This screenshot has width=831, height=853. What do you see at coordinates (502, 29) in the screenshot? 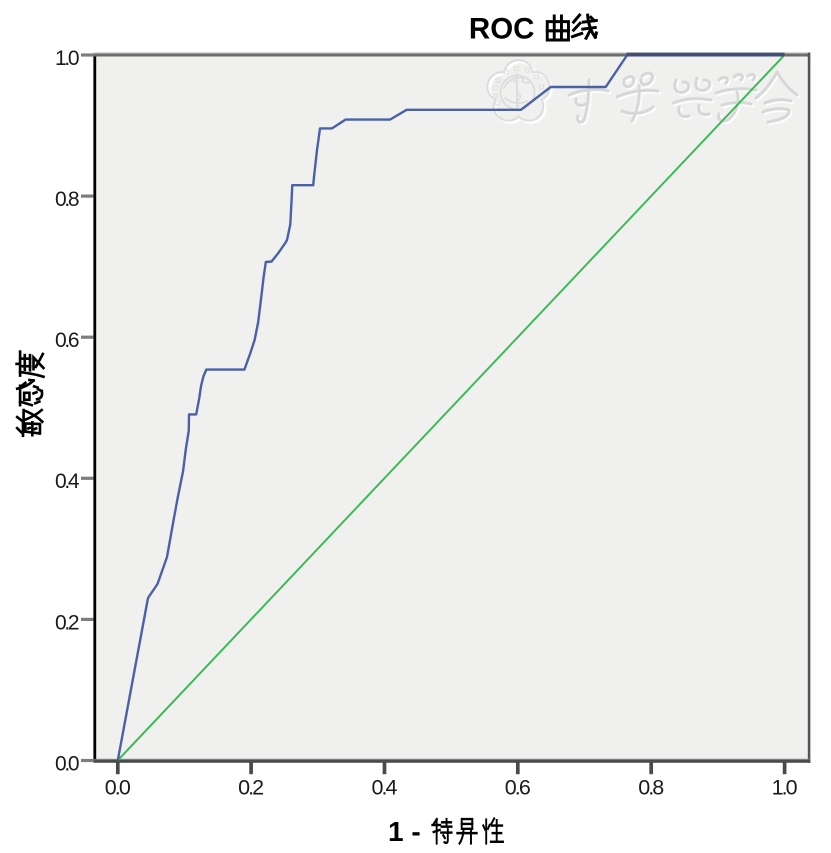
I see `svg-text: ROC` at bounding box center [502, 29].